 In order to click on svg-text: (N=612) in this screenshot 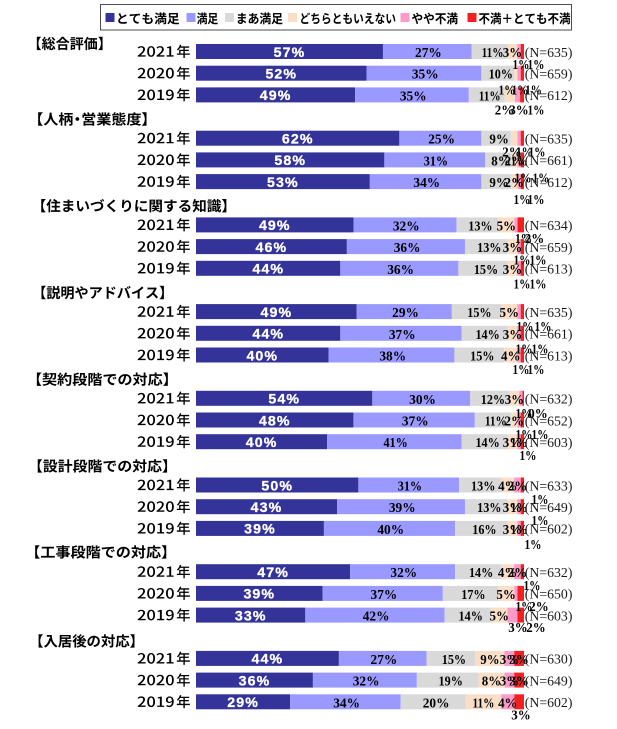, I will do `click(549, 96)`.